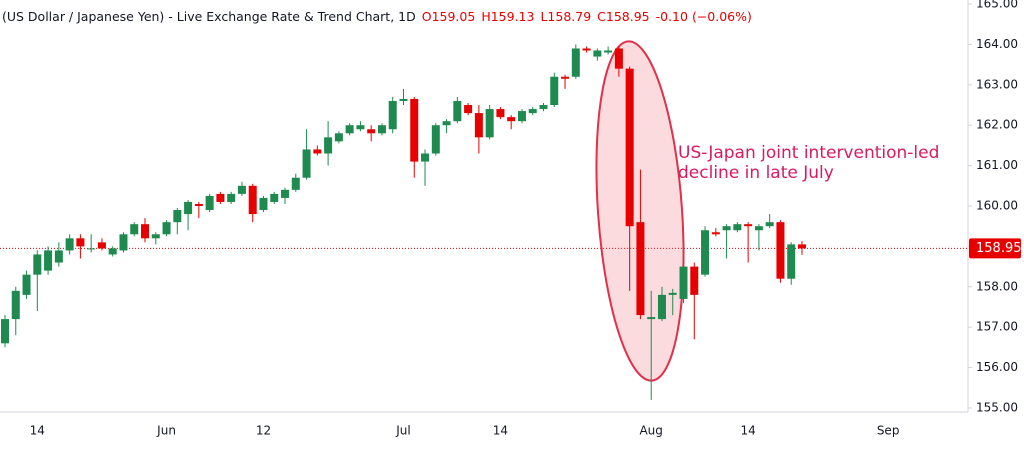 Image resolution: width=1024 pixels, height=459 pixels. Describe the element at coordinates (402, 431) in the screenshot. I see `x-tick-label: Jul` at that location.